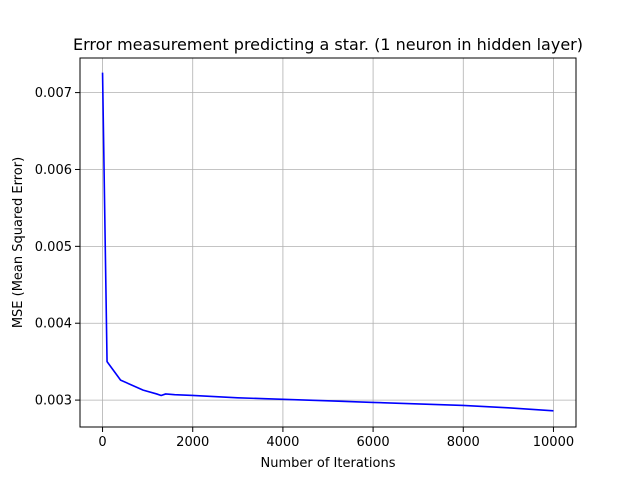 The image size is (640, 480). Describe the element at coordinates (553, 442) in the screenshot. I see `x-tick-label: 10000` at that location.